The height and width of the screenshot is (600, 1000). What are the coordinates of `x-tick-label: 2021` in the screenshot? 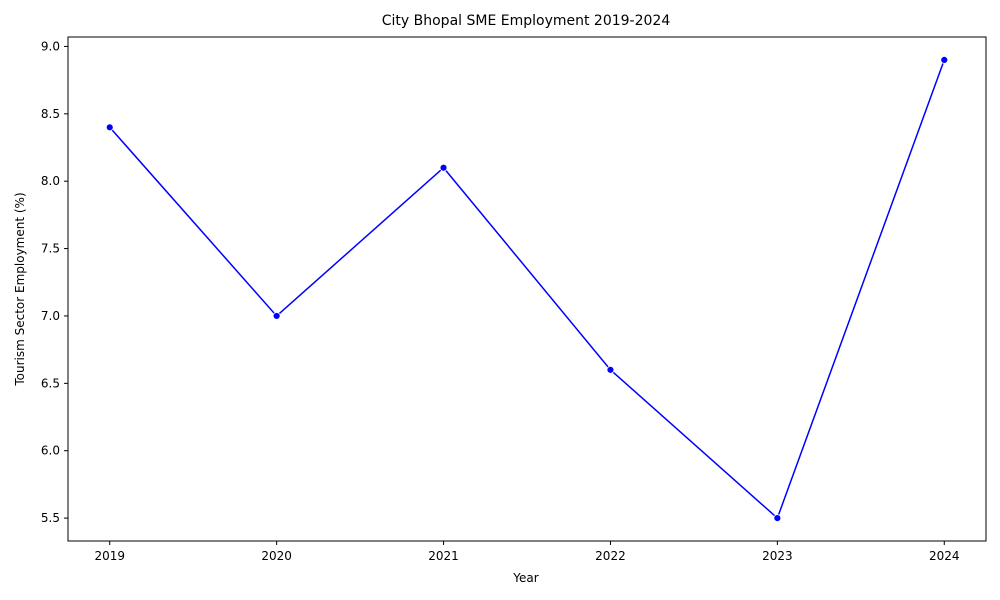 It's located at (443, 556).